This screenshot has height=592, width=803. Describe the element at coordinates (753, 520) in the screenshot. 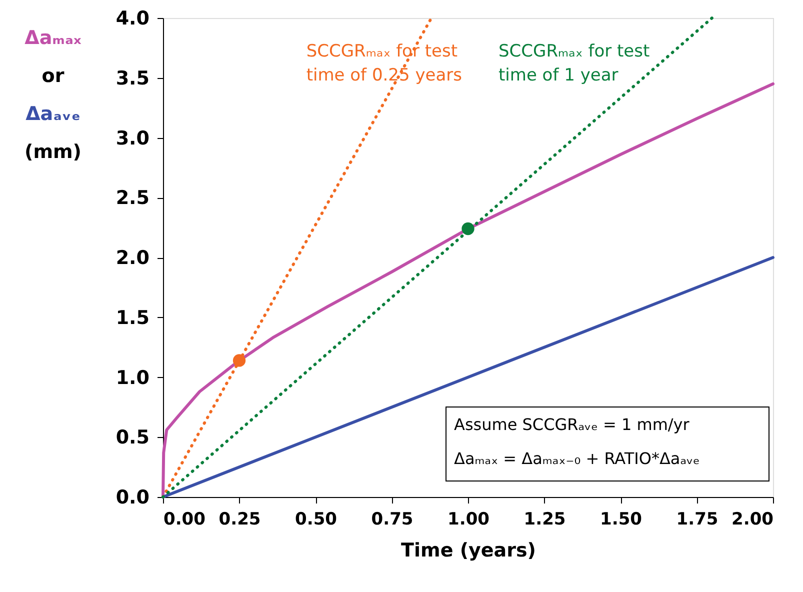

I see `x-tick-label: 2.00` at that location.